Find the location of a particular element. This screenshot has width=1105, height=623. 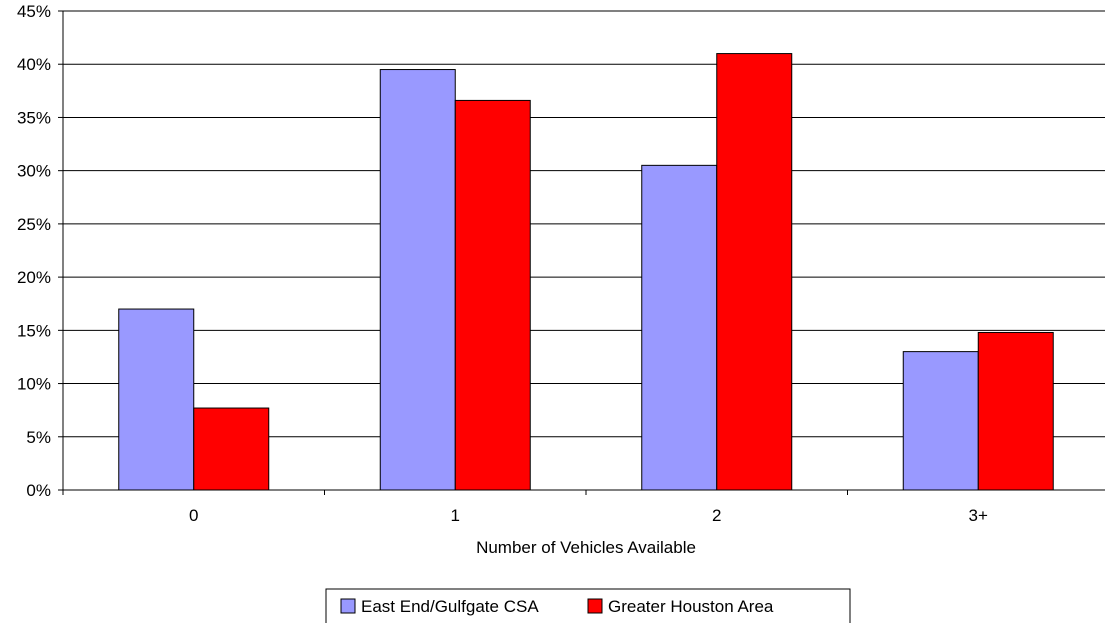

y-tick-label: 20% is located at coordinates (34, 277).